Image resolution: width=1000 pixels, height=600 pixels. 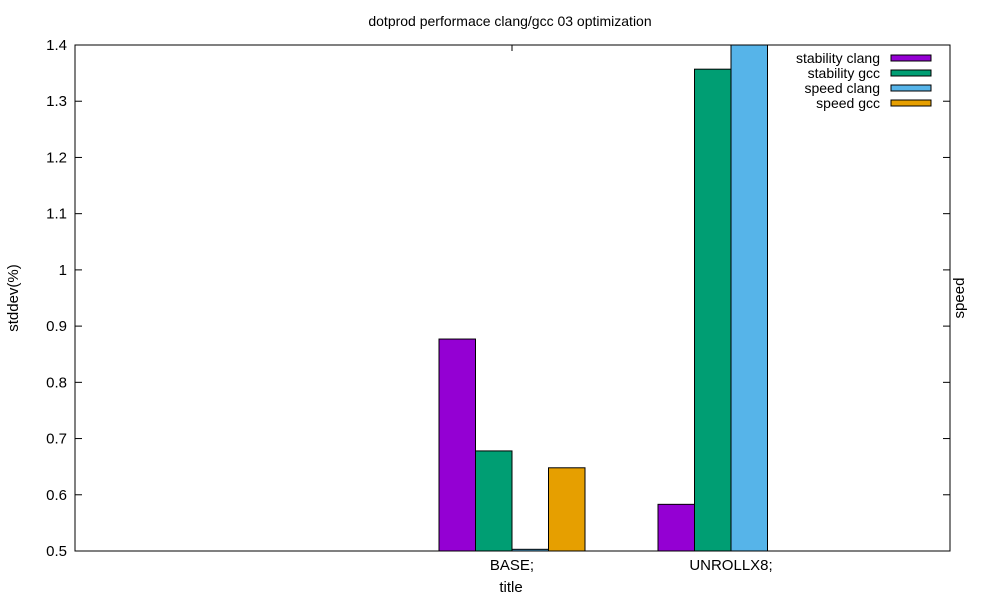 What do you see at coordinates (848, 103) in the screenshot?
I see `legend-label: speed gcc` at bounding box center [848, 103].